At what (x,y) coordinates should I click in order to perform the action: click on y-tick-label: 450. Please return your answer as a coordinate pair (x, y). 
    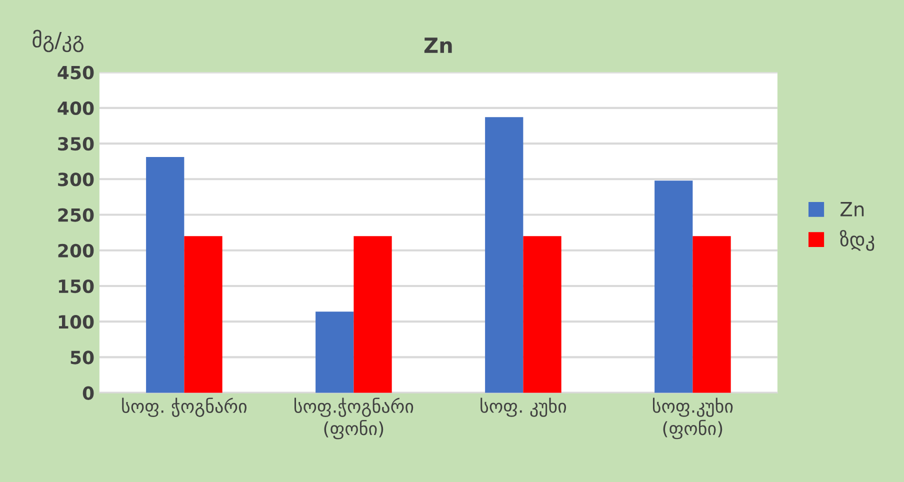
    Looking at the image, I should click on (76, 73).